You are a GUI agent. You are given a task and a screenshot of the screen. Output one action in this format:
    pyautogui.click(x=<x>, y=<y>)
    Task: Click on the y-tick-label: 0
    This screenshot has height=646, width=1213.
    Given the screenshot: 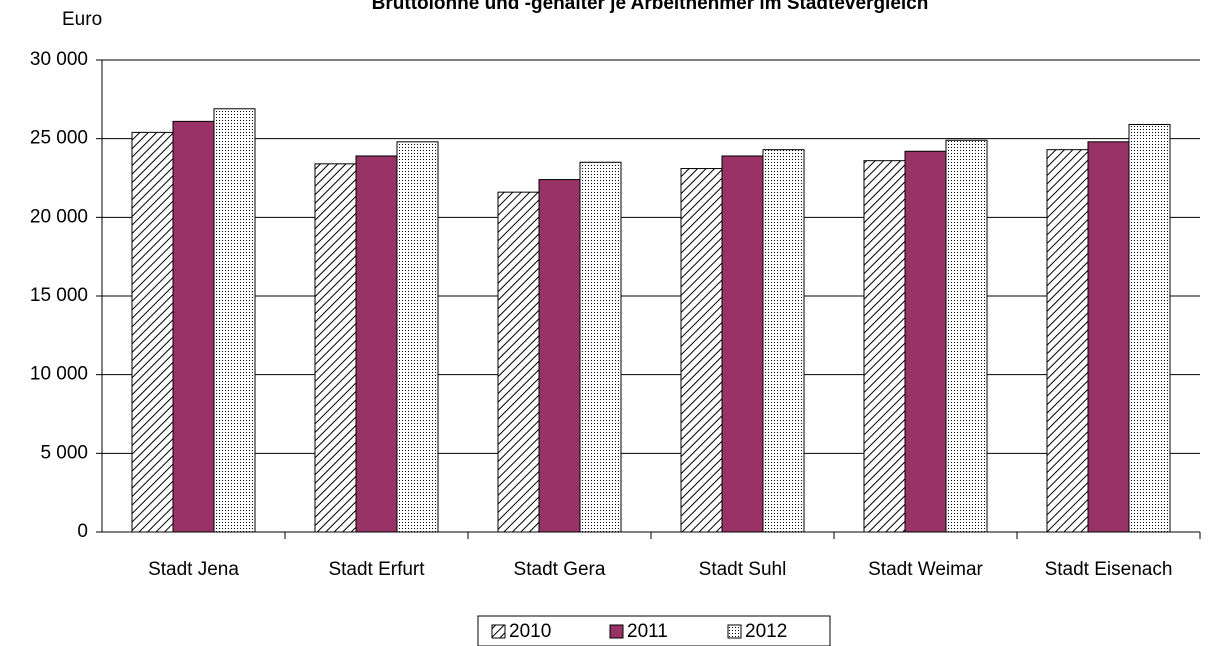 What is the action you would take?
    pyautogui.click(x=82, y=531)
    